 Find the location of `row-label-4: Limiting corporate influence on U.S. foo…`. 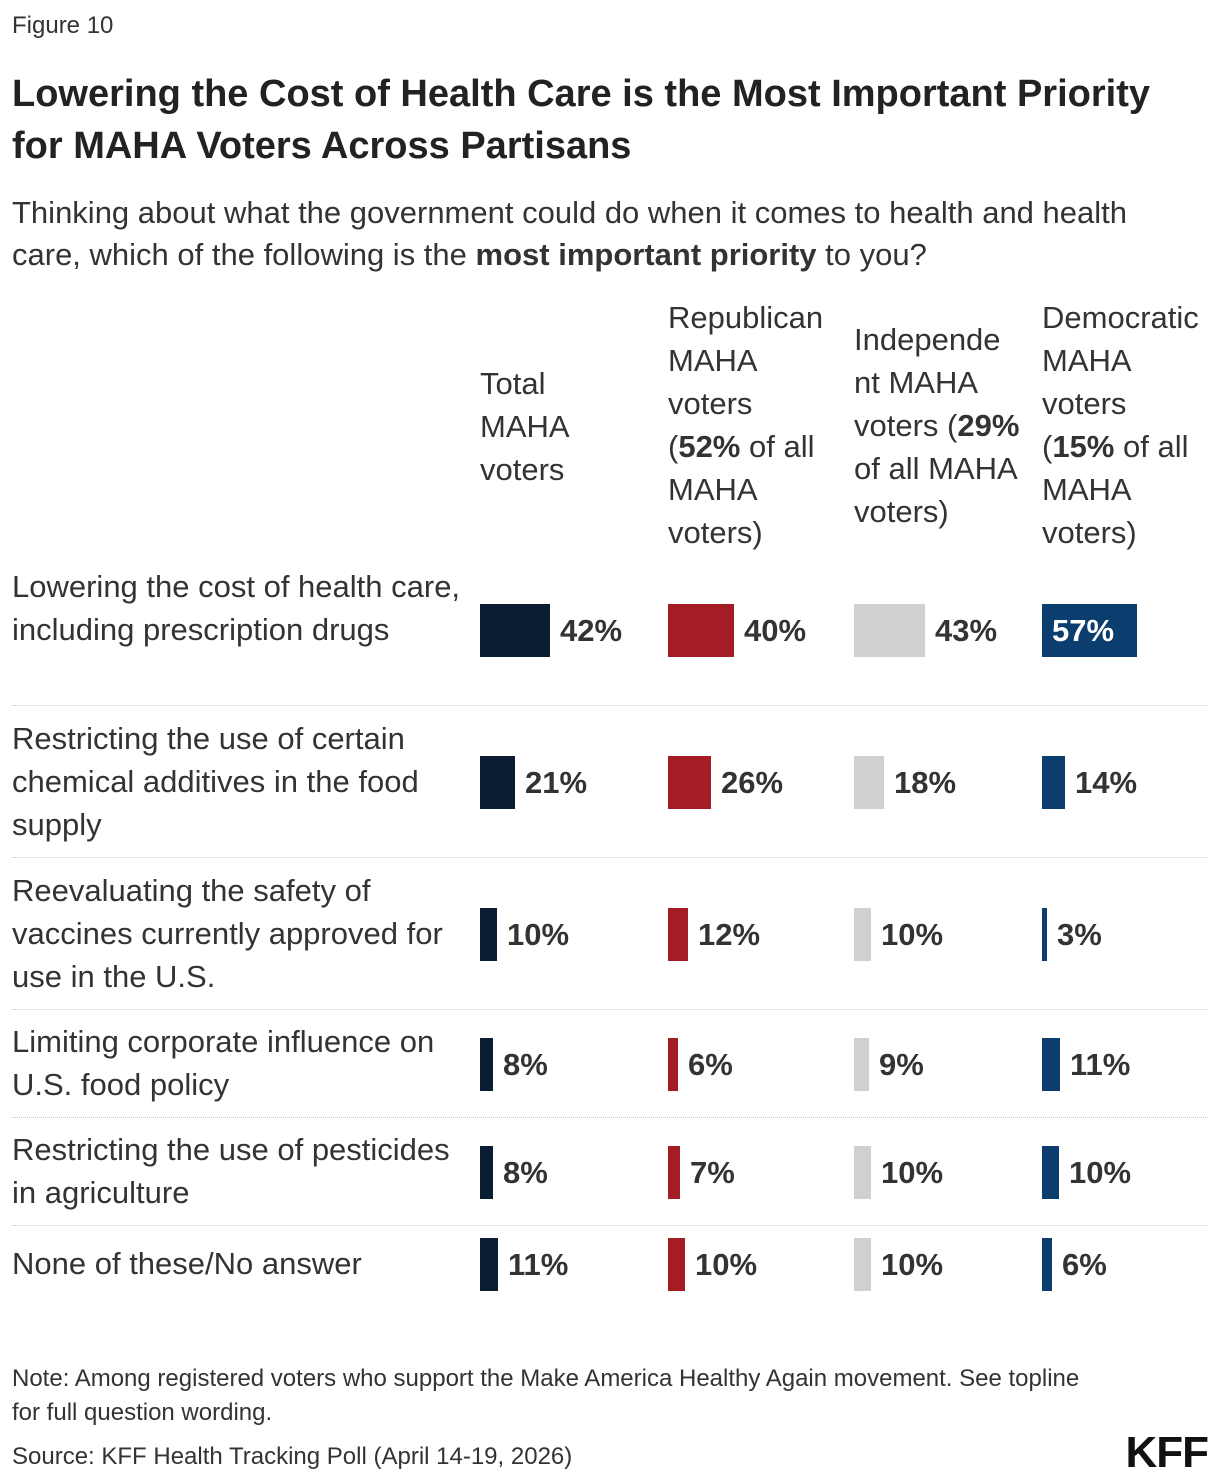

row-label-4: Limiting corporate influence on U.S. foo… is located at coordinates (223, 1063).